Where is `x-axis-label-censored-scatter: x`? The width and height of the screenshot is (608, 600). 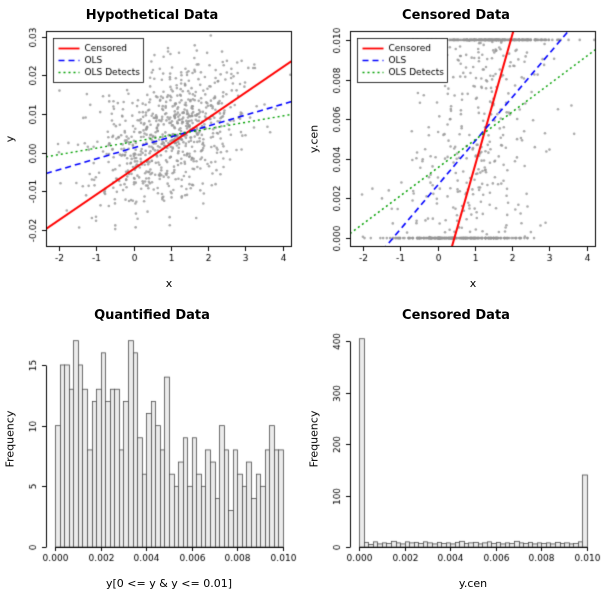 x-axis-label-censored-scatter: x is located at coordinates (473, 283).